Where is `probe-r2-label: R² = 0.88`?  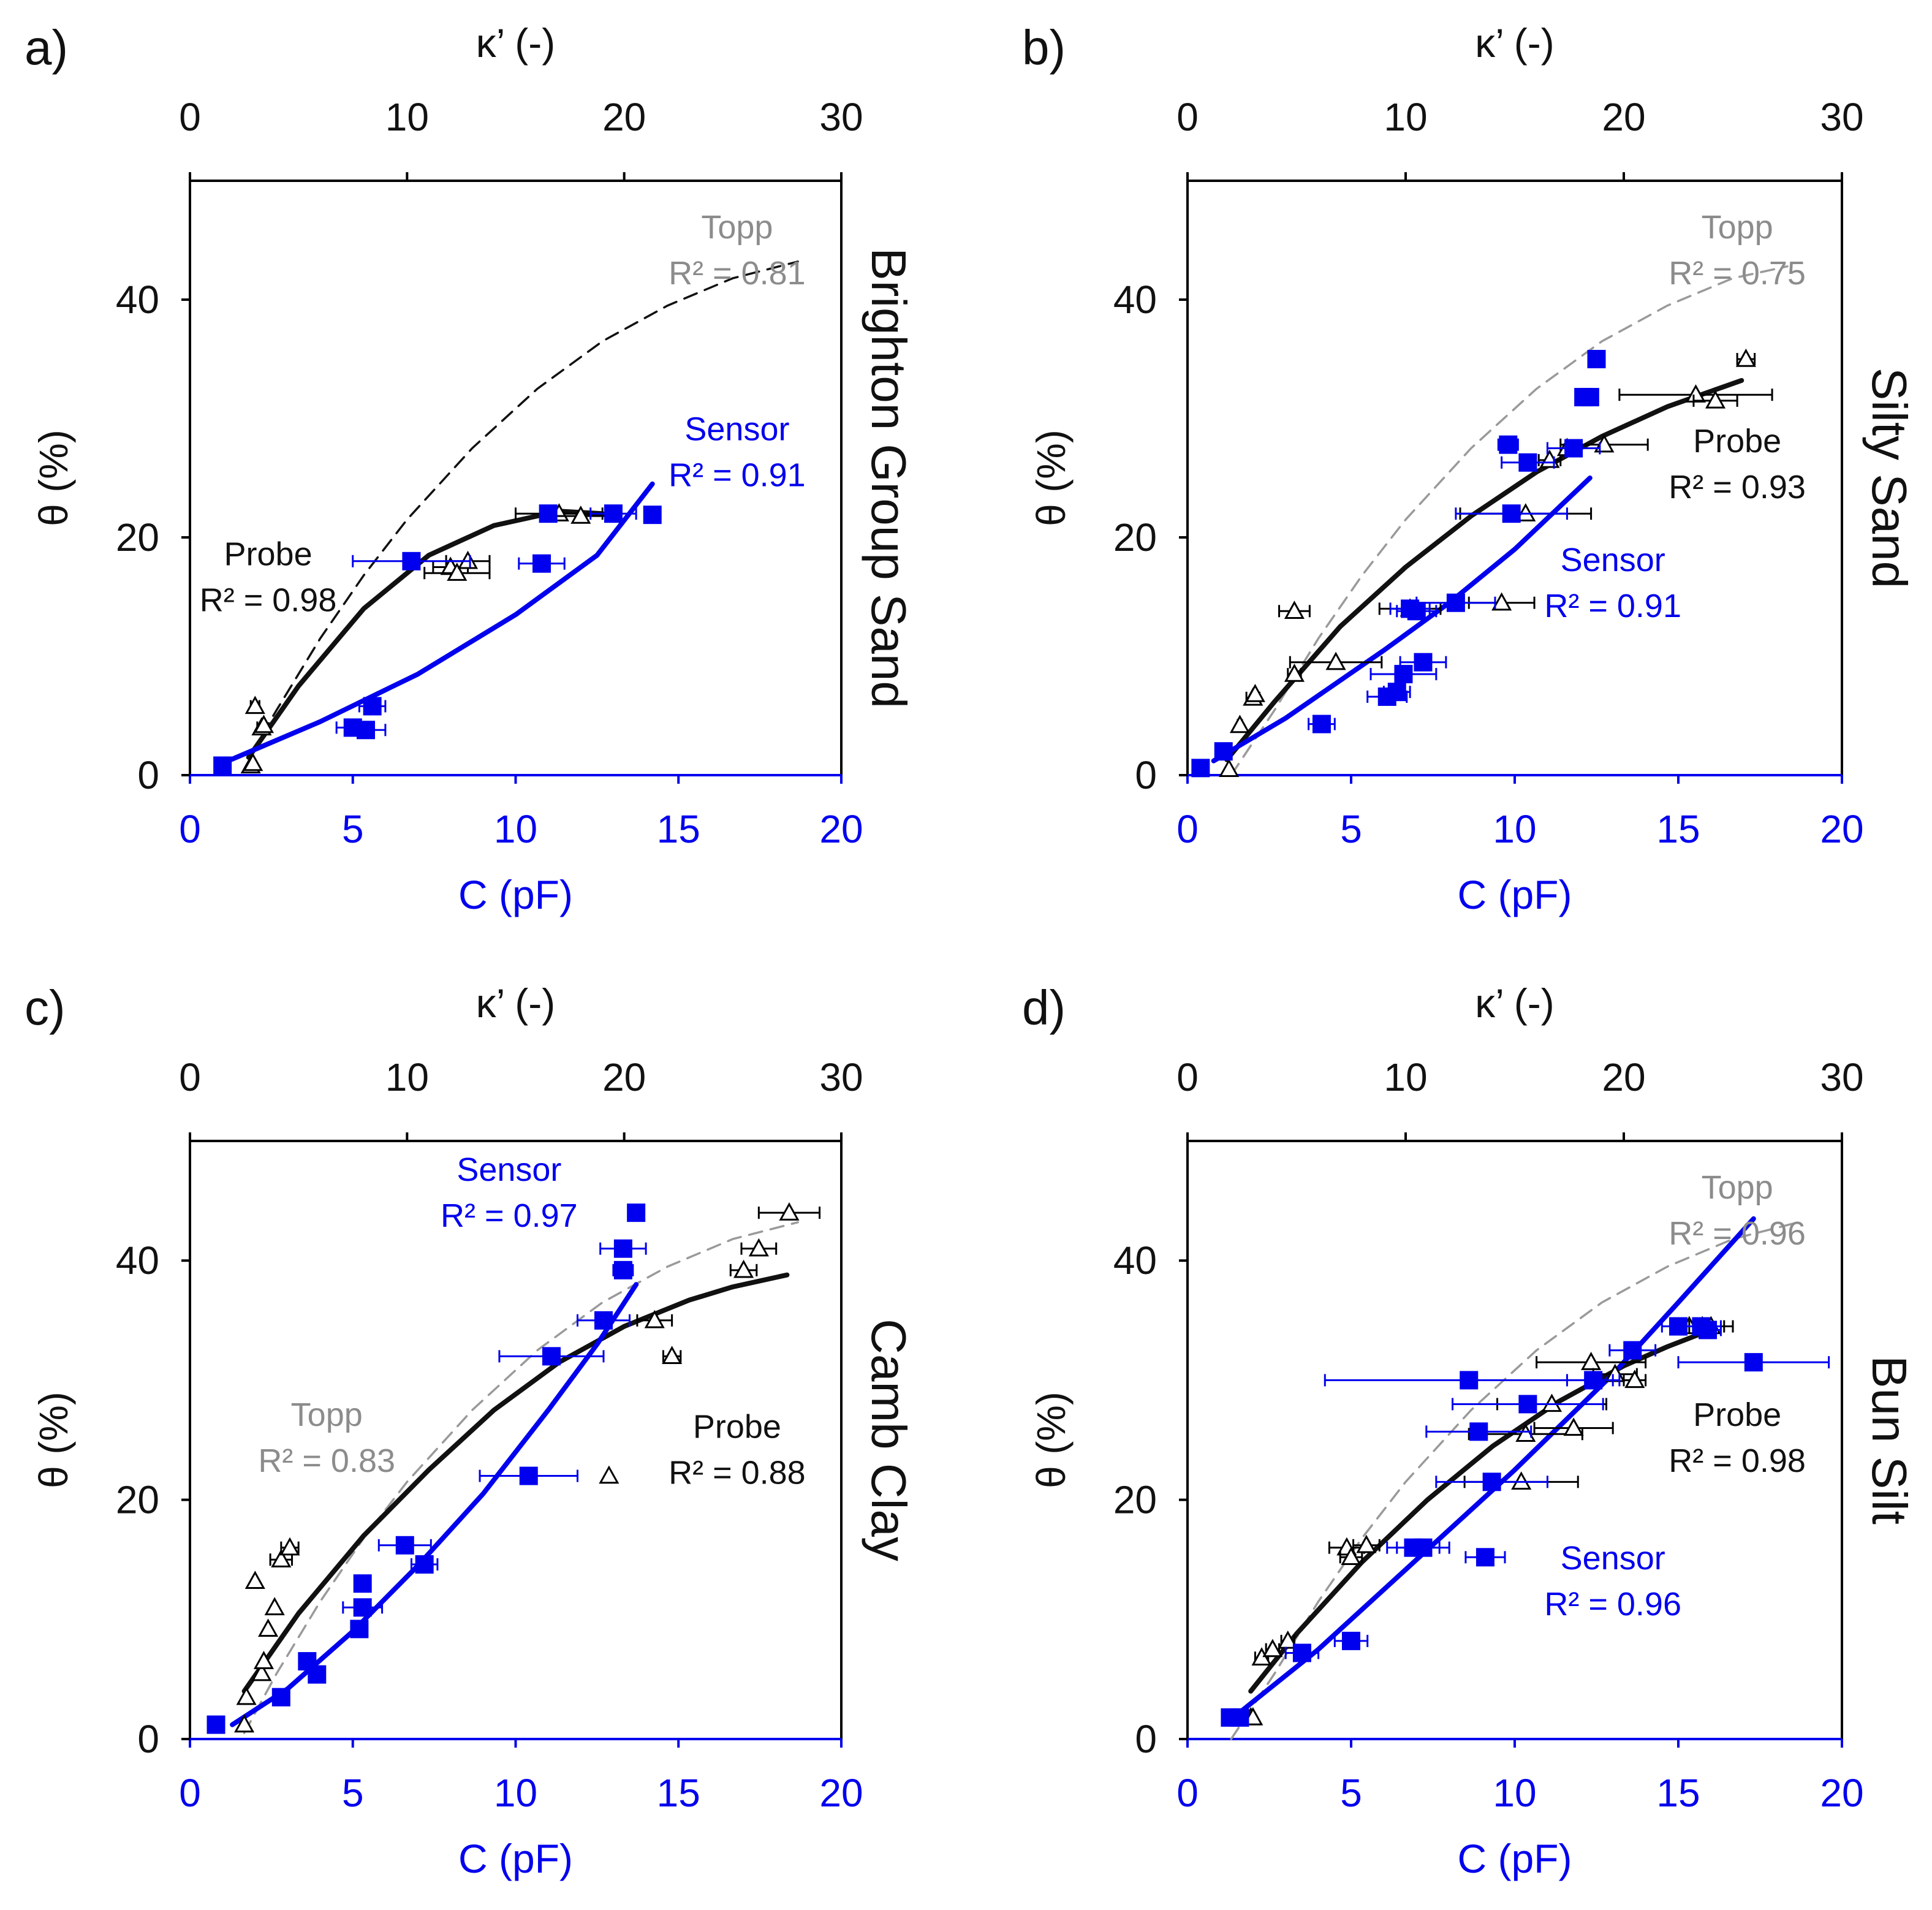 probe-r2-label: R² = 0.88 is located at coordinates (737, 1473).